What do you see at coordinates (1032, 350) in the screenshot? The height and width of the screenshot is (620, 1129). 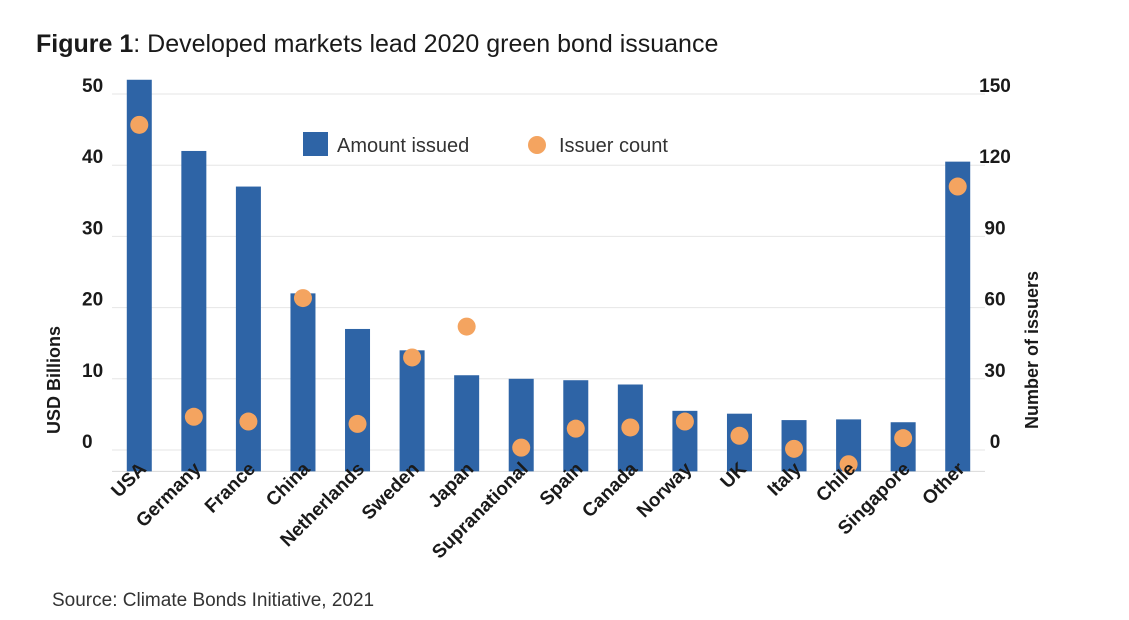 I see `right-axis-title: Number of issuers` at bounding box center [1032, 350].